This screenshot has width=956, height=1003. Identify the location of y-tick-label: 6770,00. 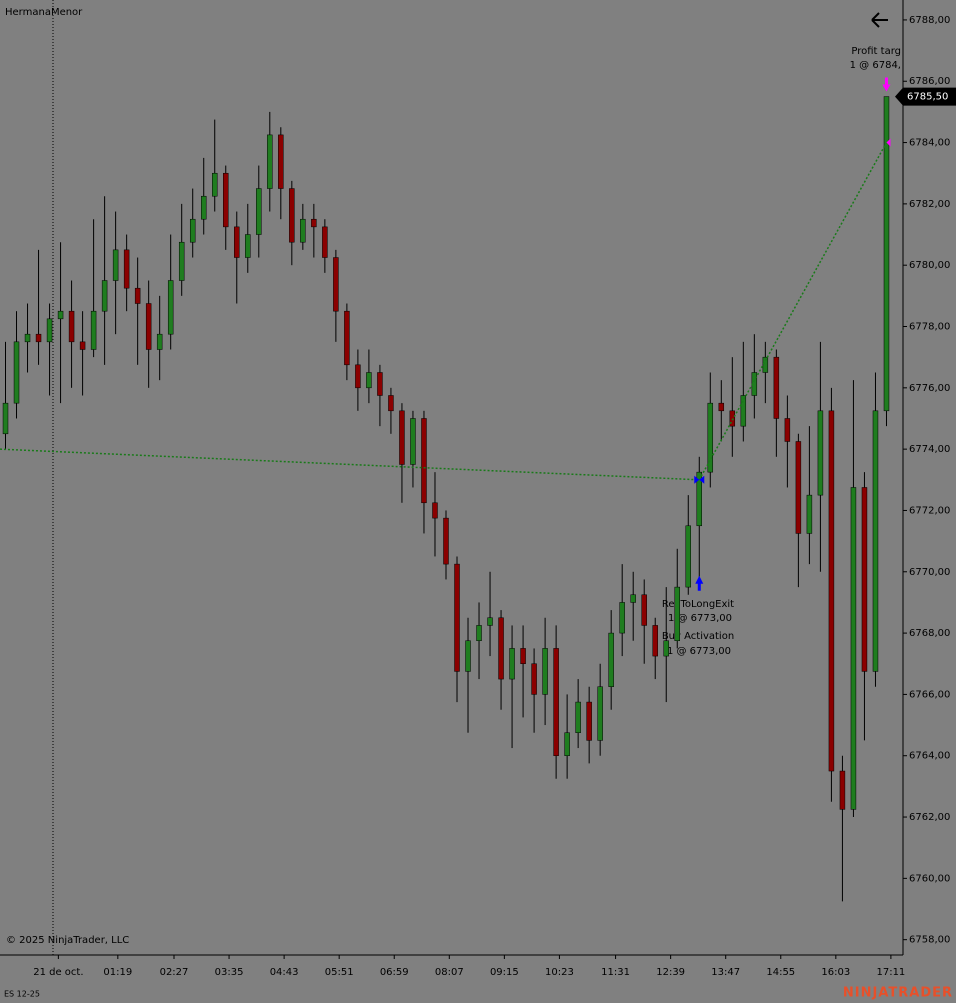
(929, 572).